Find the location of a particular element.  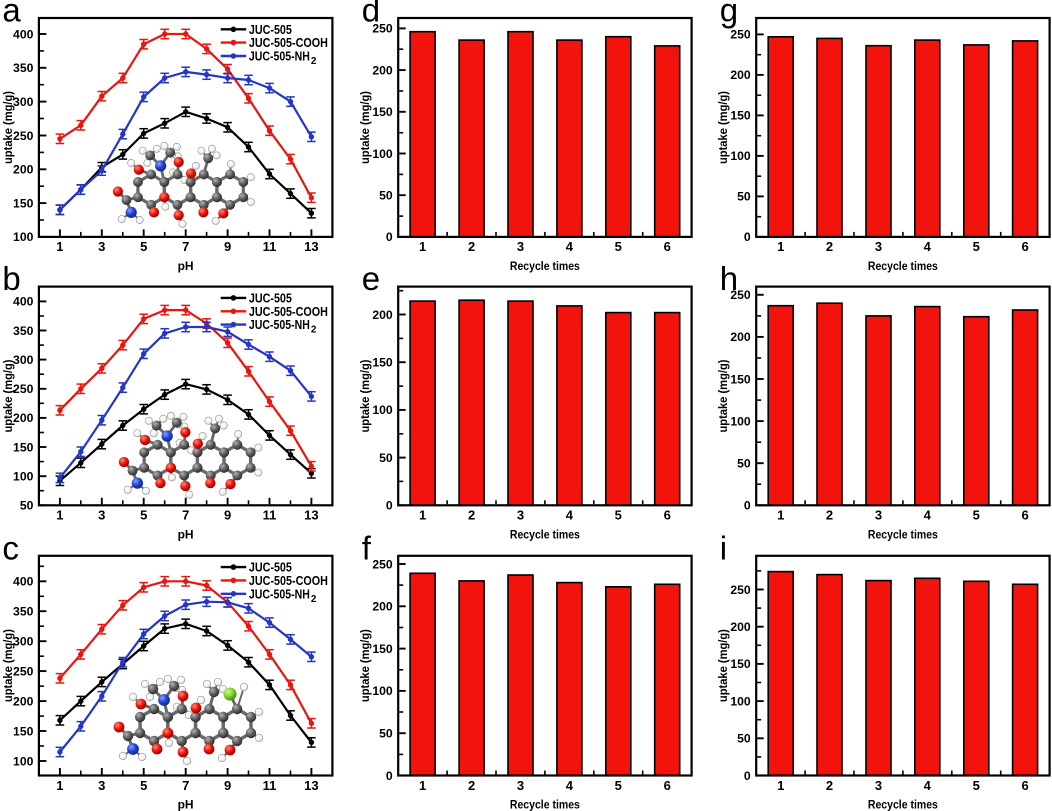

svg-text: a is located at coordinates (11, 14).